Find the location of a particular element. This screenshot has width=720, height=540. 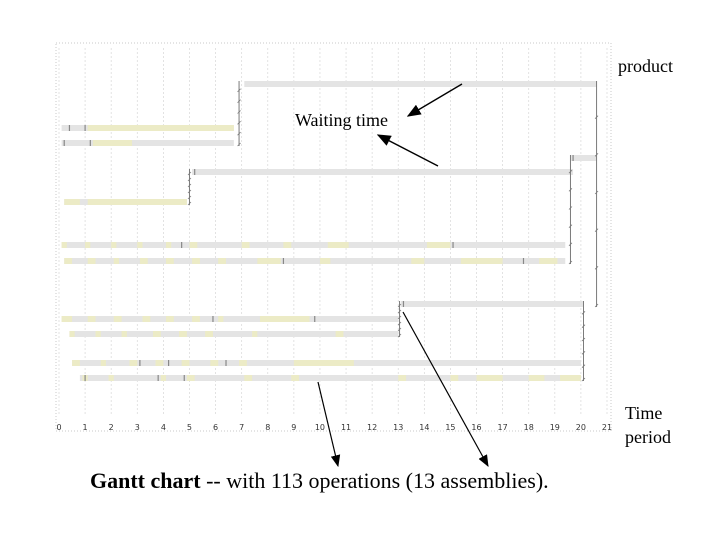

x-tick-label: 18 is located at coordinates (529, 427).